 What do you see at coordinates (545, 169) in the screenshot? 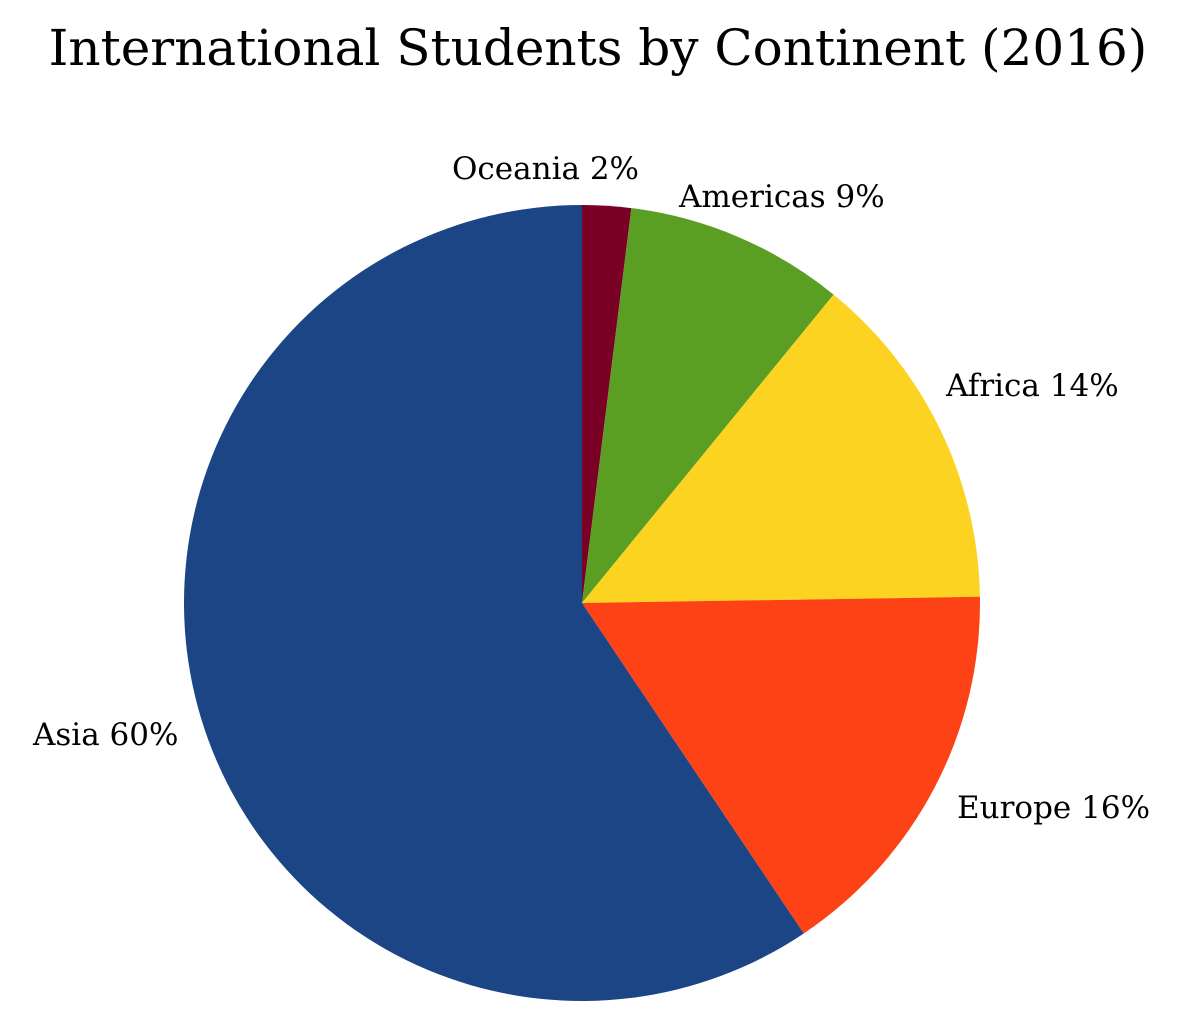
I see `slice-label-oceania: Oceania 2%` at bounding box center [545, 169].